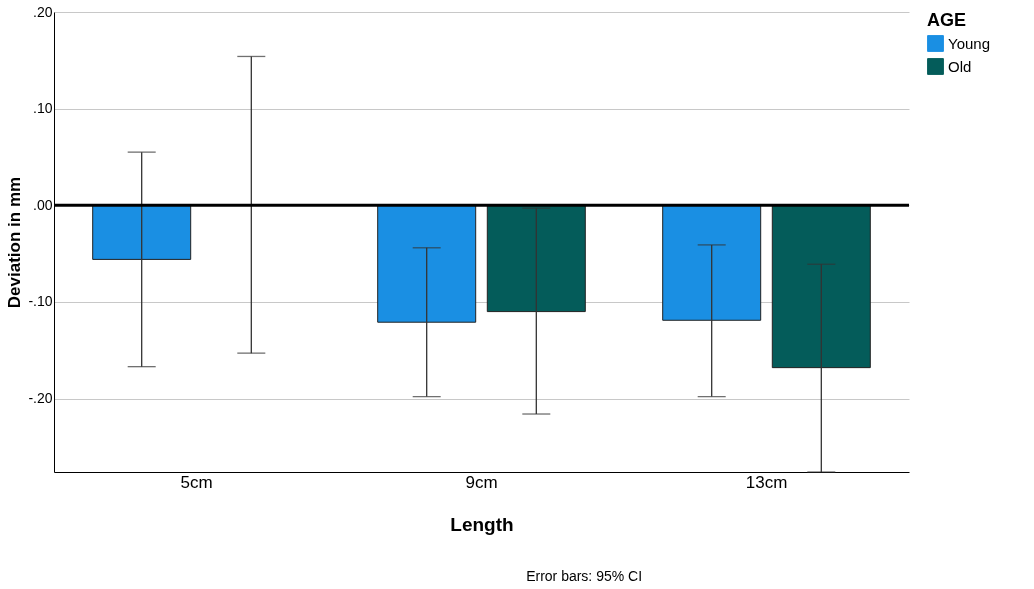 This screenshot has width=1034, height=589. I want to click on x-tick-label: 13cm, so click(766, 482).